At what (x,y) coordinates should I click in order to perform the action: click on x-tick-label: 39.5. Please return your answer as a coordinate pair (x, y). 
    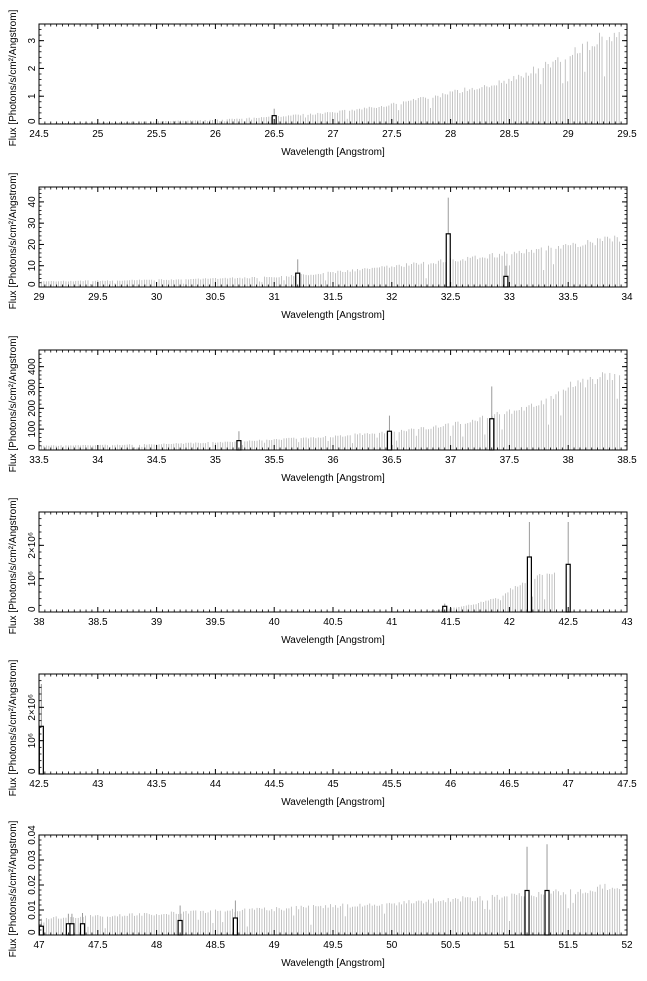
    Looking at the image, I should click on (216, 622).